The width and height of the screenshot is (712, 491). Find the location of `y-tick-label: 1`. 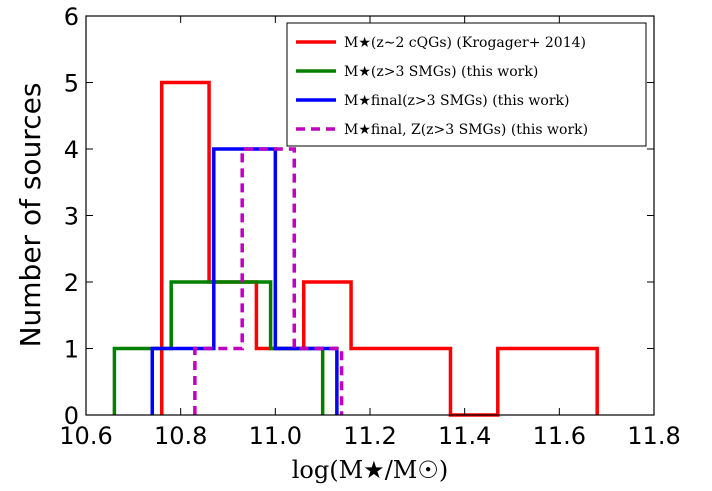

y-tick-label: 1 is located at coordinates (71, 350).